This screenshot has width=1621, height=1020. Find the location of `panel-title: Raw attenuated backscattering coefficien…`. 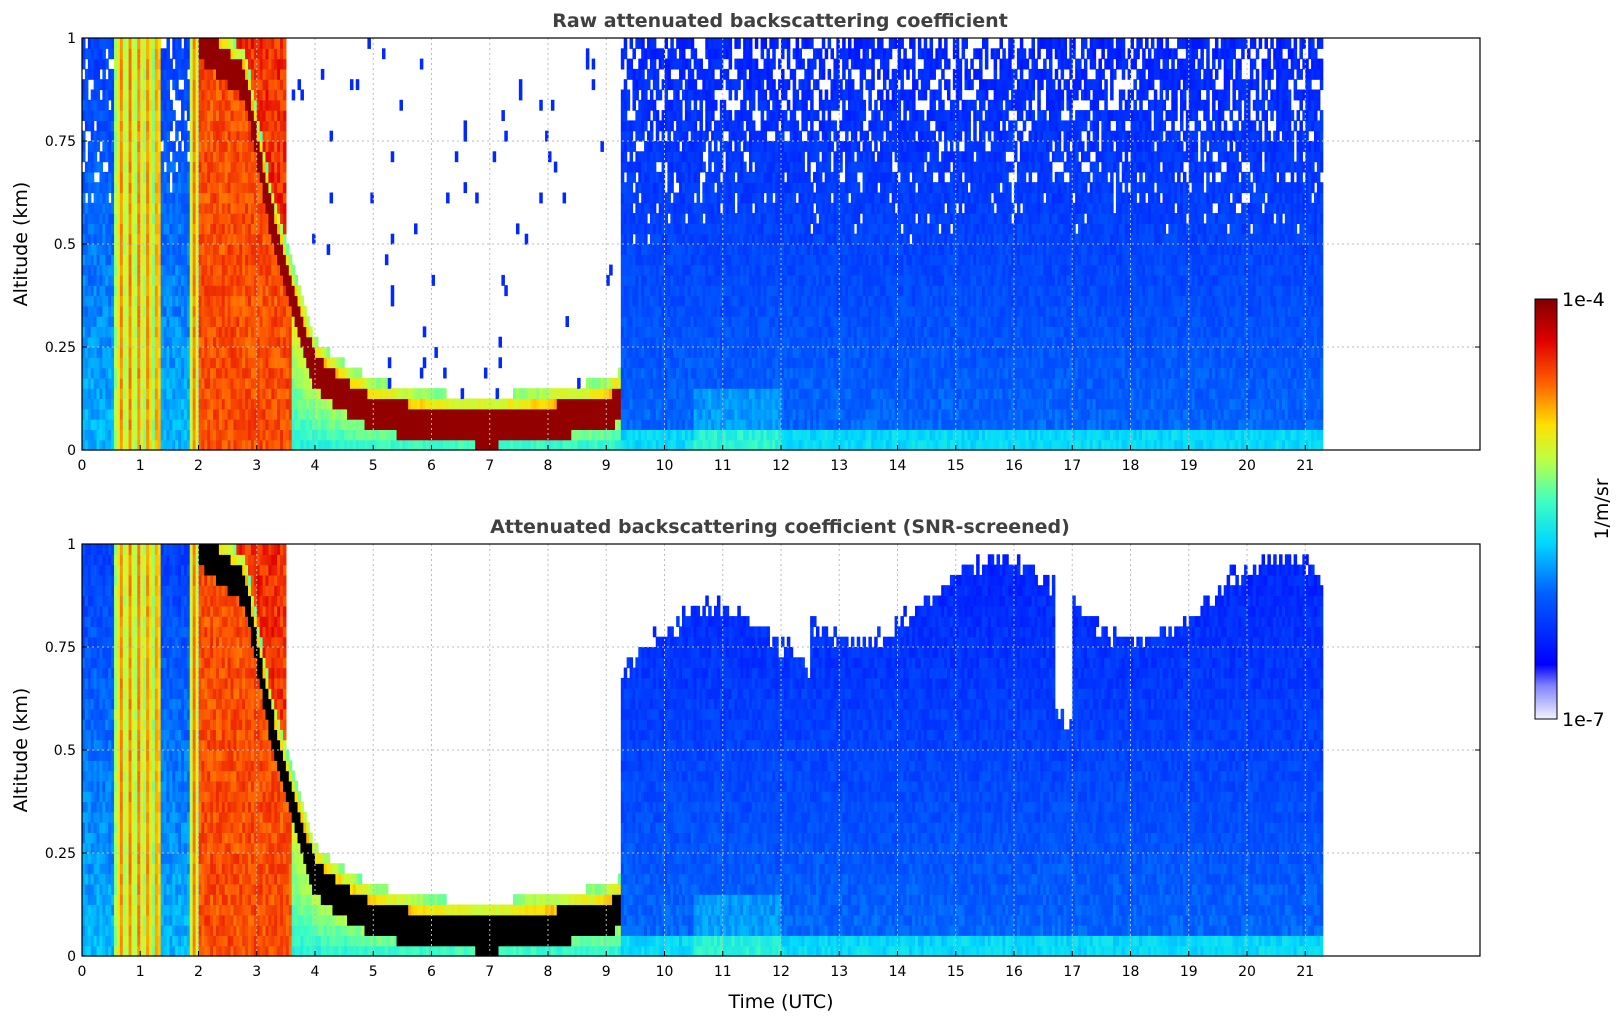

panel-title: Raw attenuated backscattering coefficien… is located at coordinates (780, 21).